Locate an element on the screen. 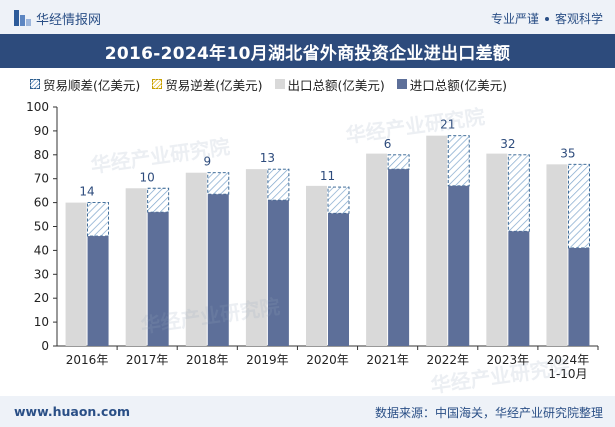 Image resolution: width=615 pixels, height=427 pixels. tag-professional: 专业严谨 is located at coordinates (514, 19).